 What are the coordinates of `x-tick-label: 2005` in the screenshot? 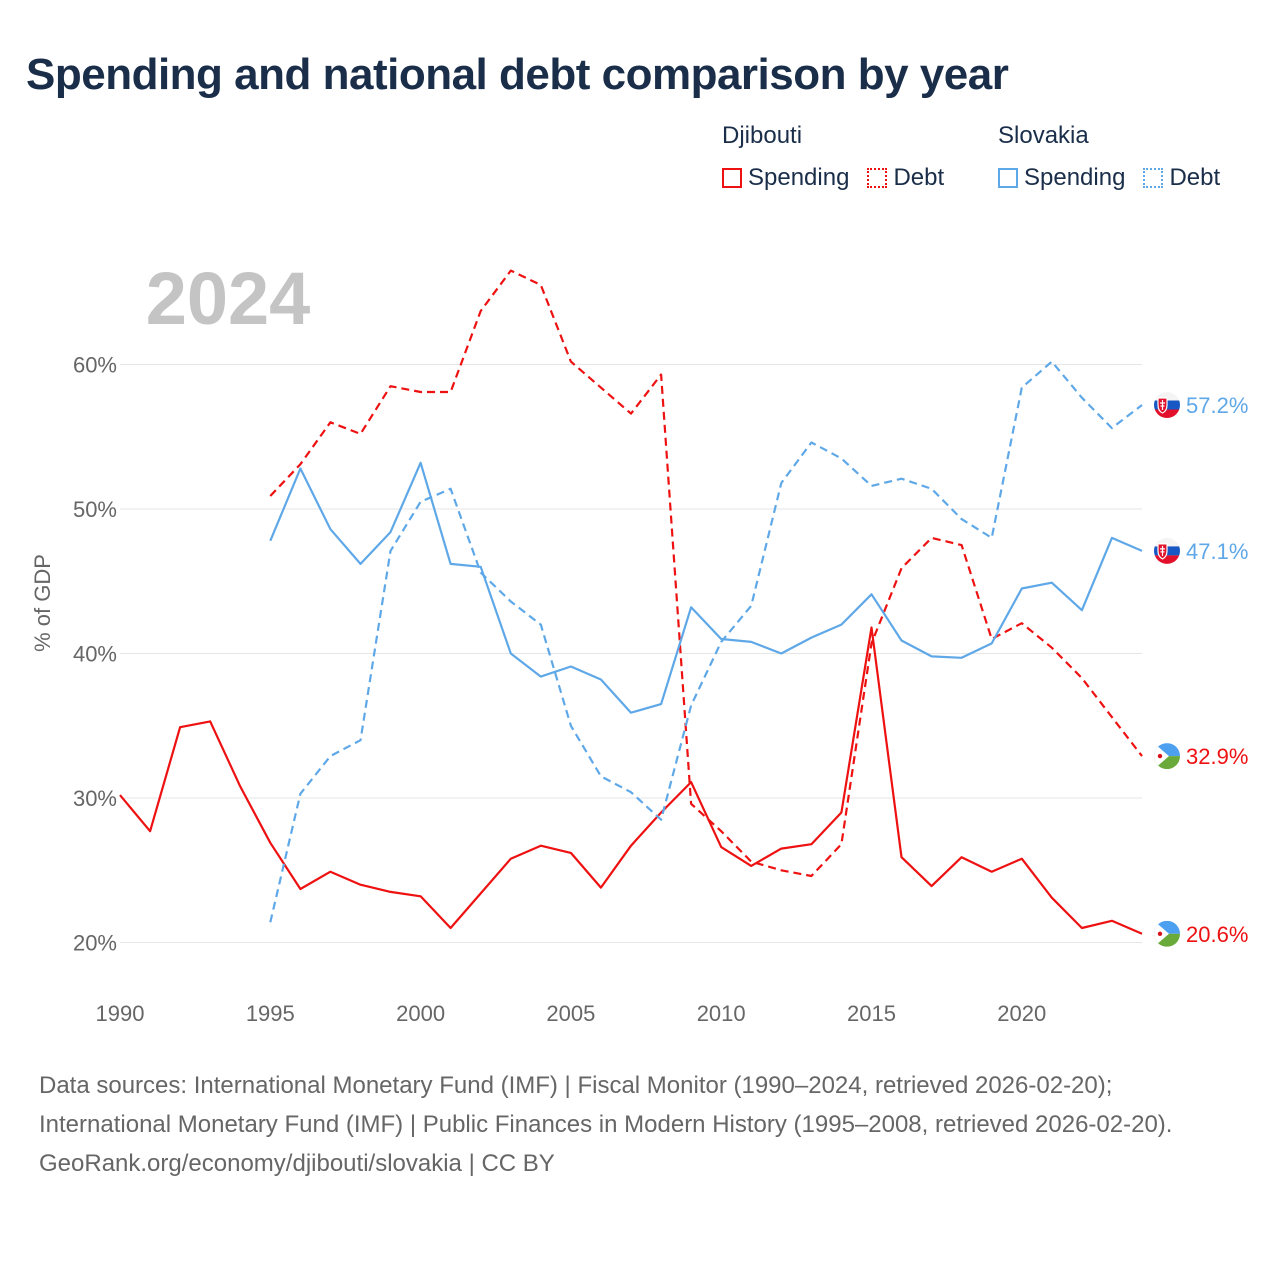 It's located at (570, 1013).